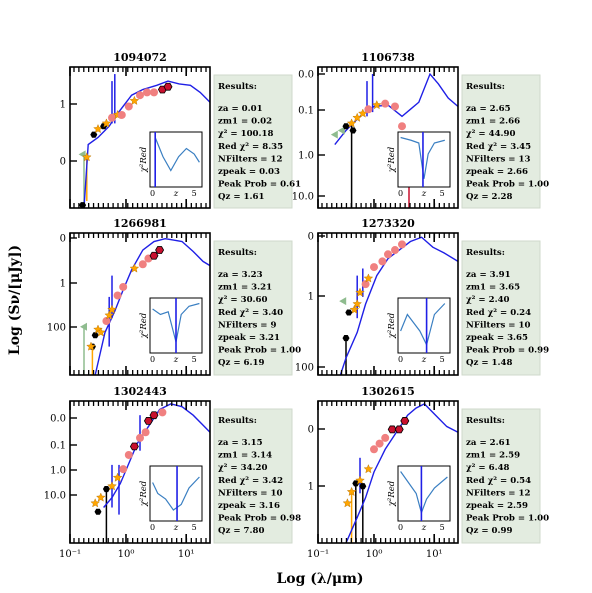  What do you see at coordinates (140, 391) in the screenshot?
I see `panel-title: 1302443` at bounding box center [140, 391].